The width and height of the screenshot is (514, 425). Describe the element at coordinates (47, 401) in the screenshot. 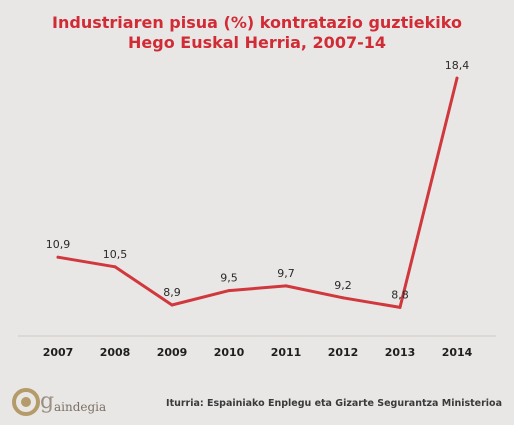

I see `svg-text: g` at that location.